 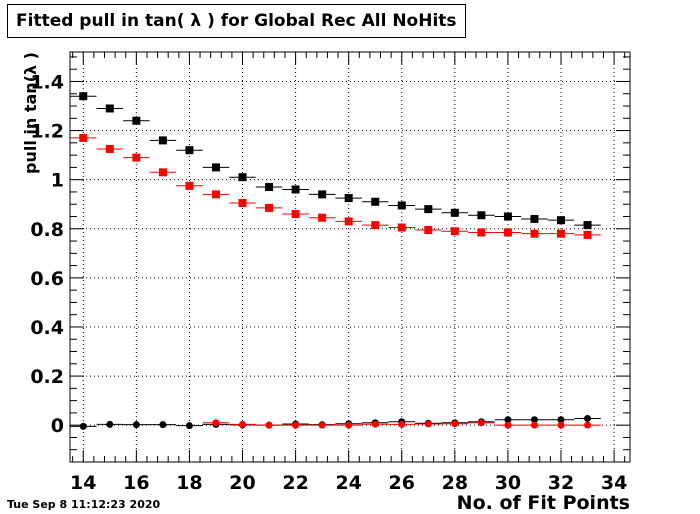 I want to click on x-tick-label: 32, so click(x=561, y=483).